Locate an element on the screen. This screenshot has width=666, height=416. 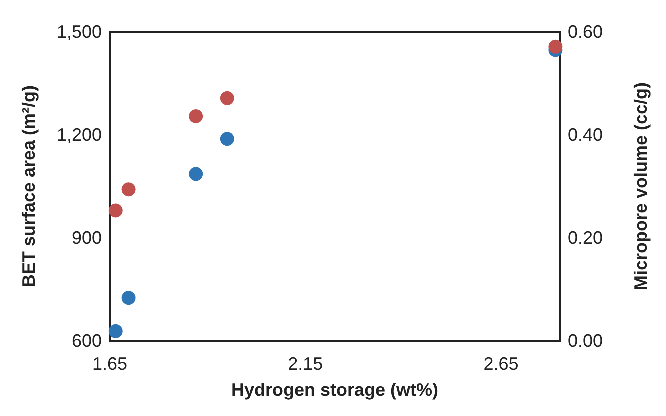
y-tick-label: 900 is located at coordinates (87, 238).